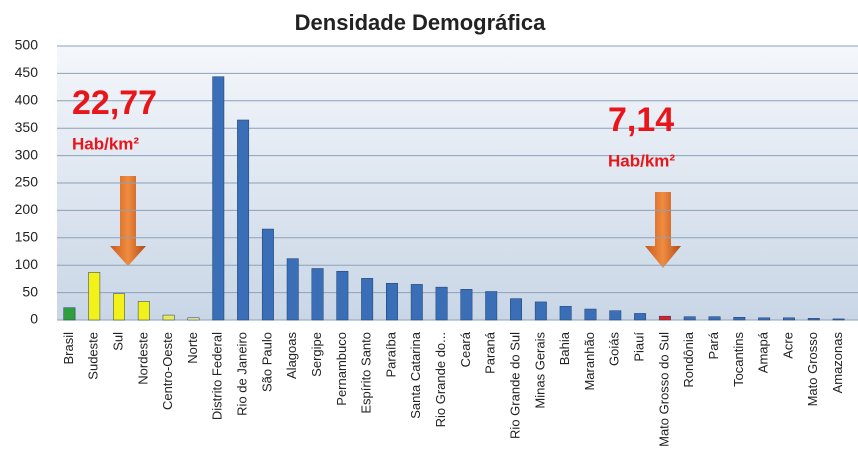 This screenshot has width=858, height=473. I want to click on y-tick-label: 300, so click(27, 154).